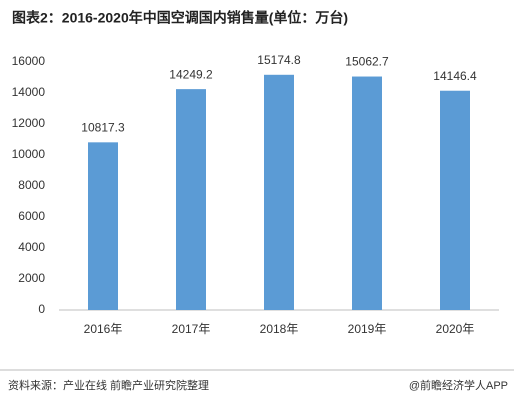 This screenshot has width=514, height=406. What do you see at coordinates (29, 92) in the screenshot?
I see `y-tick-label: 14000` at bounding box center [29, 92].